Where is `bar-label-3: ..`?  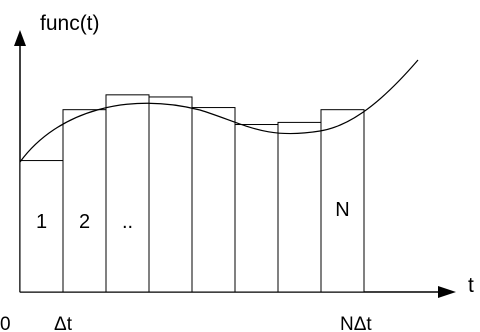 bar-label-3: .. is located at coordinates (127, 222).